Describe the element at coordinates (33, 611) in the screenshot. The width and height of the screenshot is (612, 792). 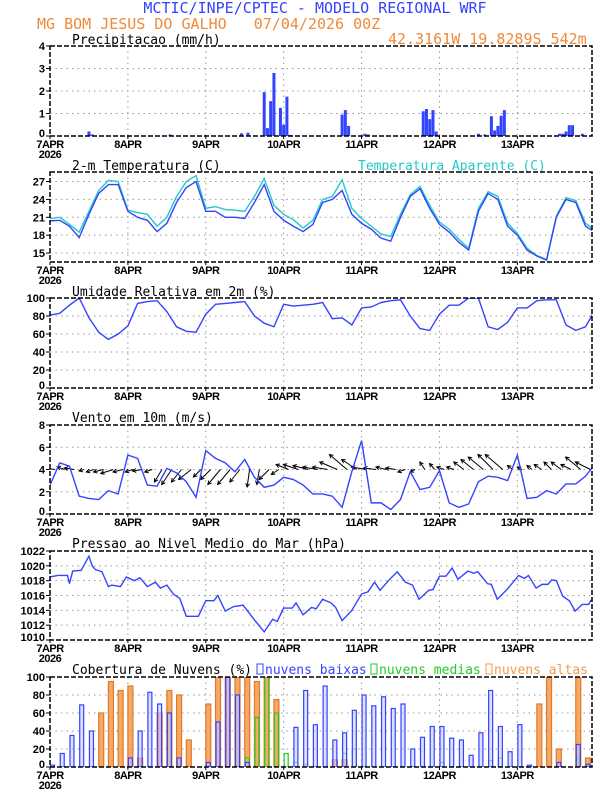
I see `y-tick-label: 1014` at that location.